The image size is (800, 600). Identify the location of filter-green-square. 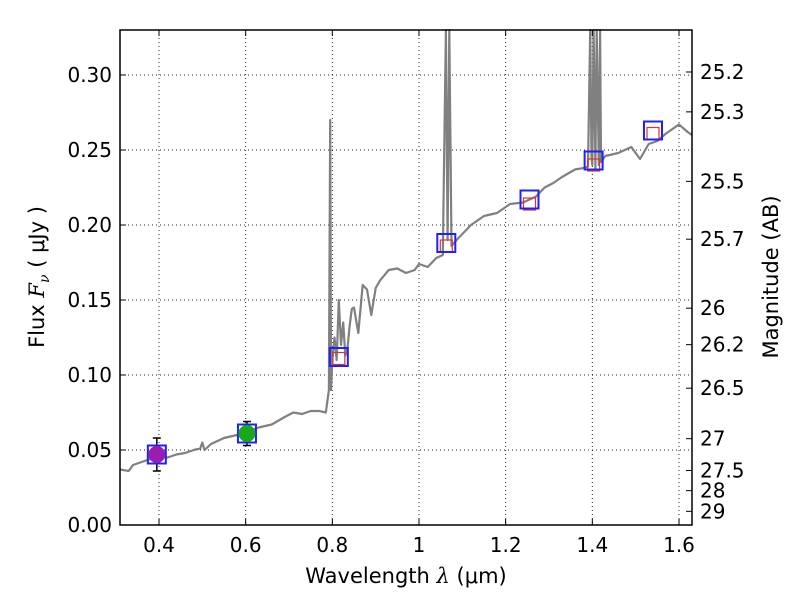
(246, 433).